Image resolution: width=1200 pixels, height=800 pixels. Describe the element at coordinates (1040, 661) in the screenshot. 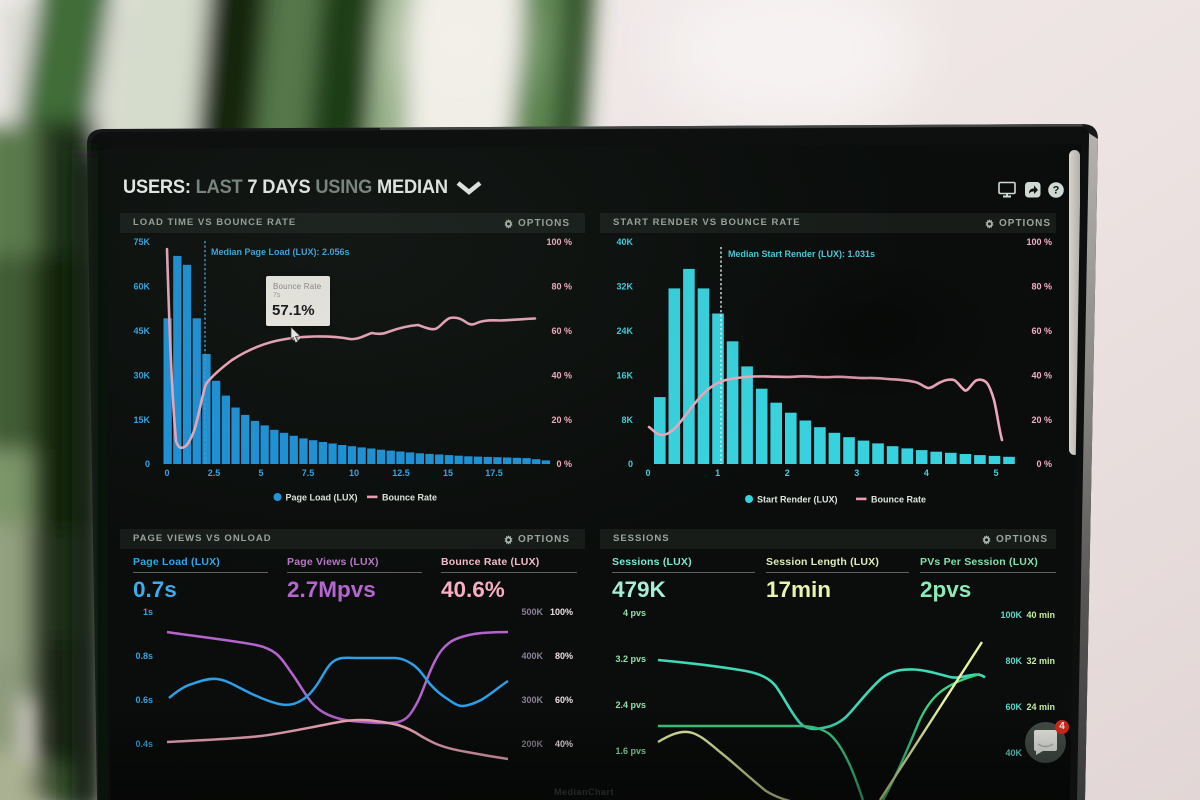

I see `svg-text: 32 min` at that location.